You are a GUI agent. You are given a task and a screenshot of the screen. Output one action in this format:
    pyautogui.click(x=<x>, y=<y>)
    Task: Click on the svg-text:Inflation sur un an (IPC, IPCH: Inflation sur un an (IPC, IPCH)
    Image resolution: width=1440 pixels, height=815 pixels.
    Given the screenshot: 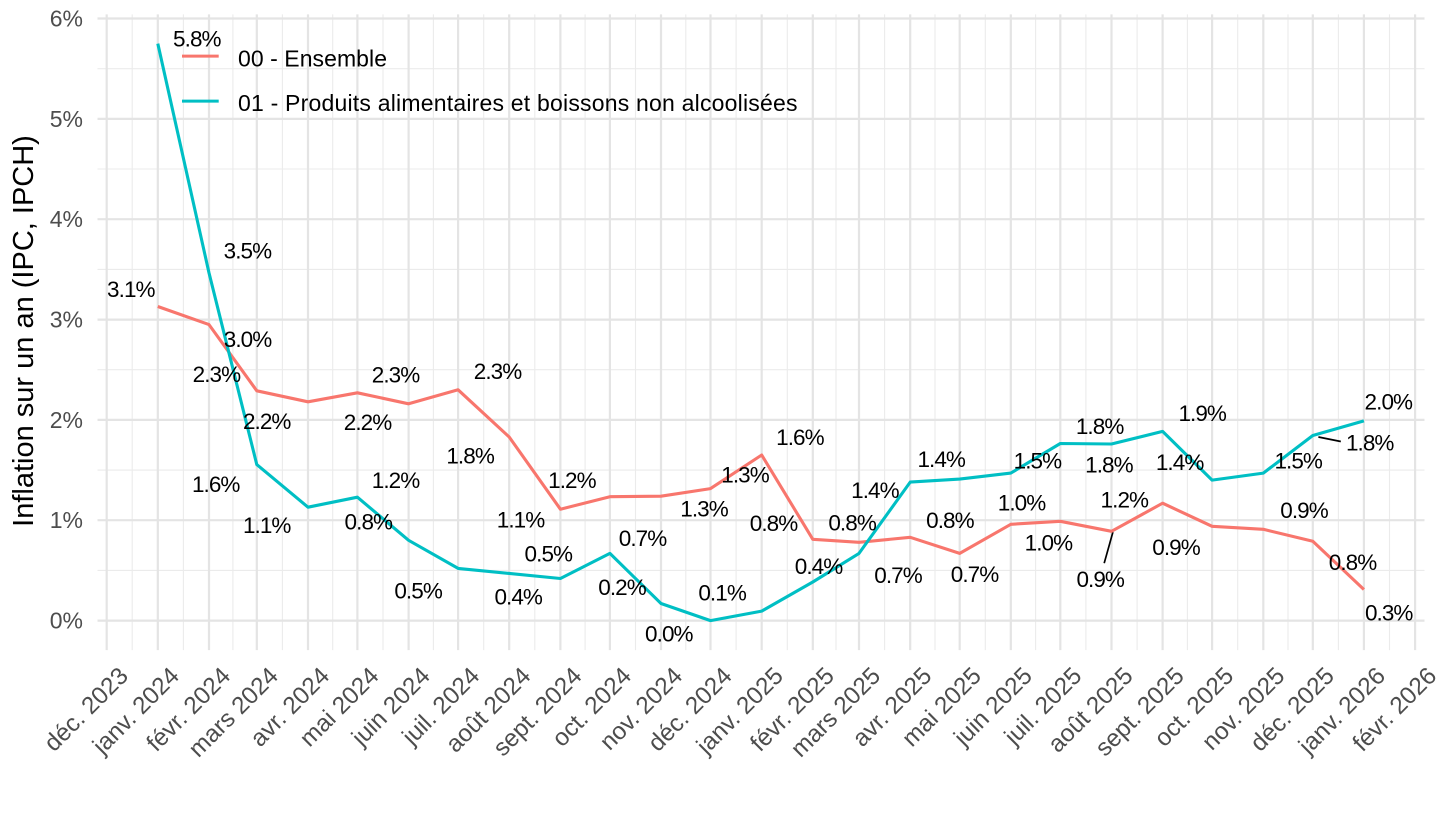 What is the action you would take?
    pyautogui.click(x=24, y=331)
    